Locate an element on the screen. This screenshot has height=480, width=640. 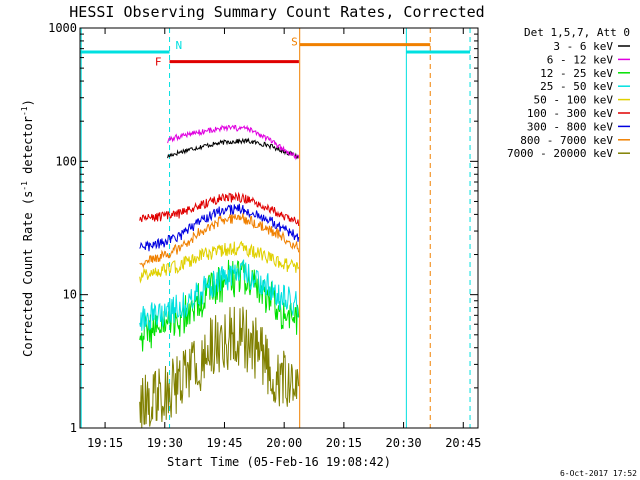
flag-label-f: F is located at coordinates (158, 62).